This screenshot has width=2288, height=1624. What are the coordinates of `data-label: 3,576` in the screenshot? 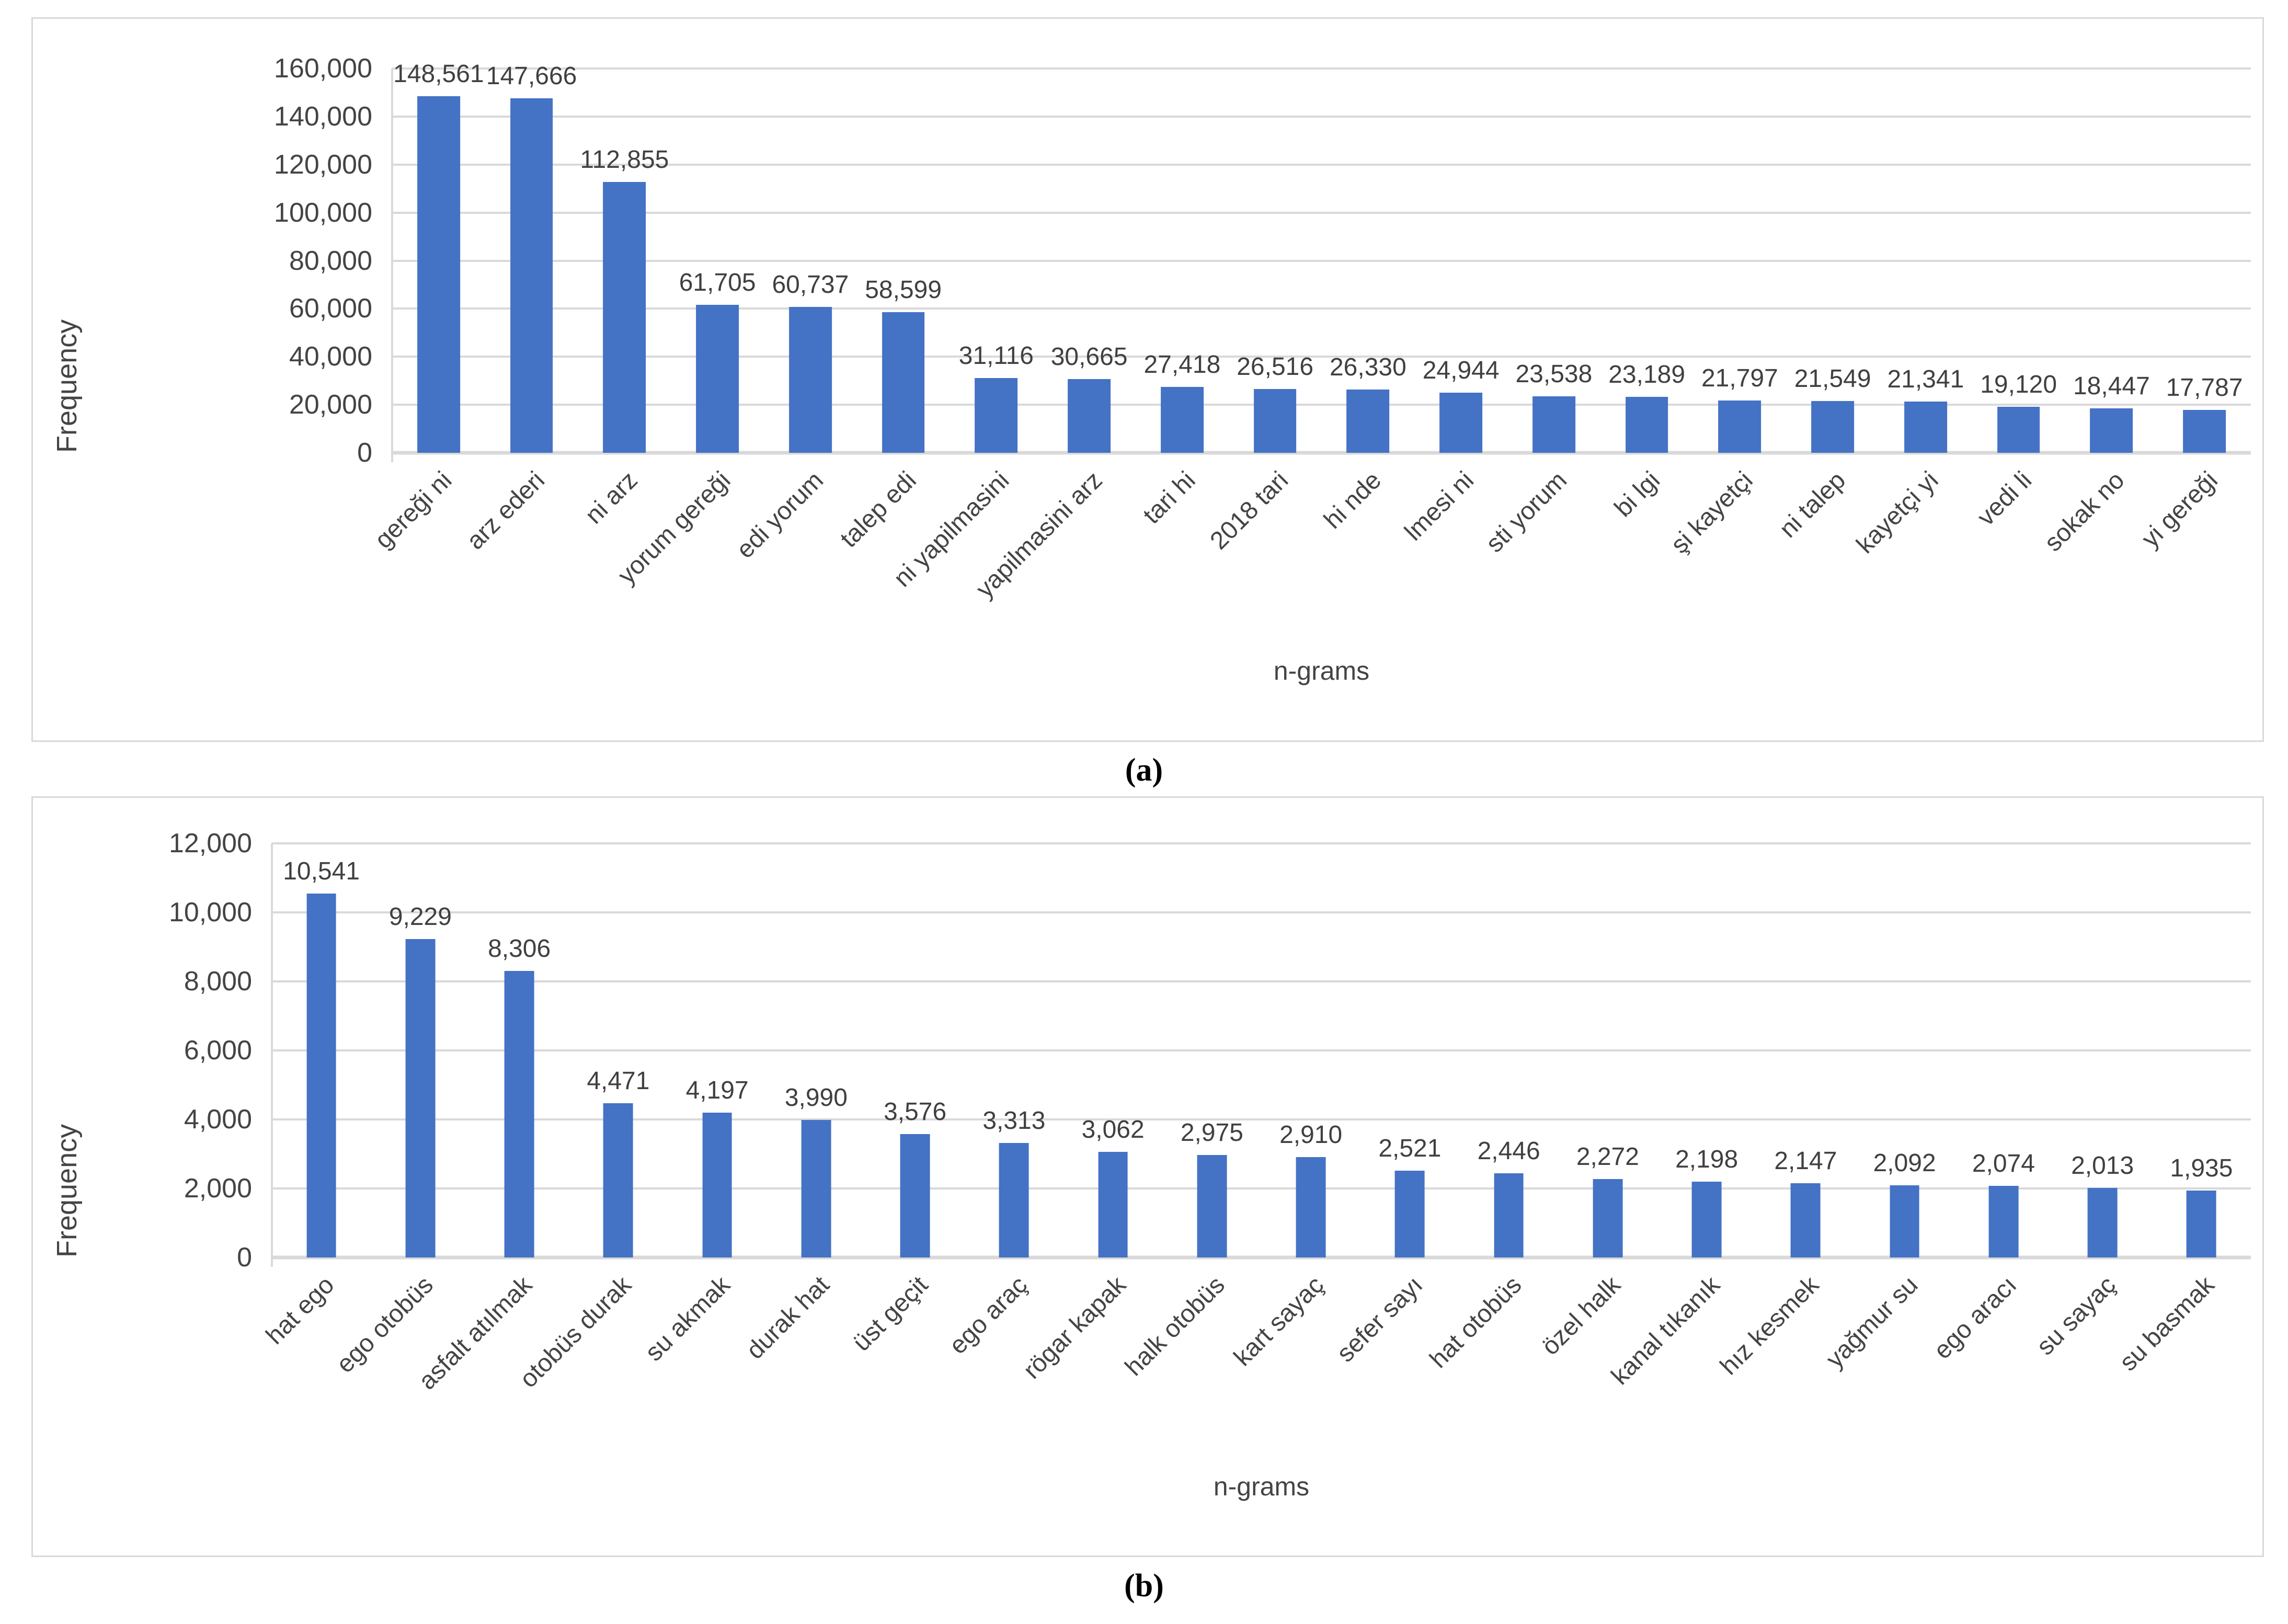 It's located at (915, 1111).